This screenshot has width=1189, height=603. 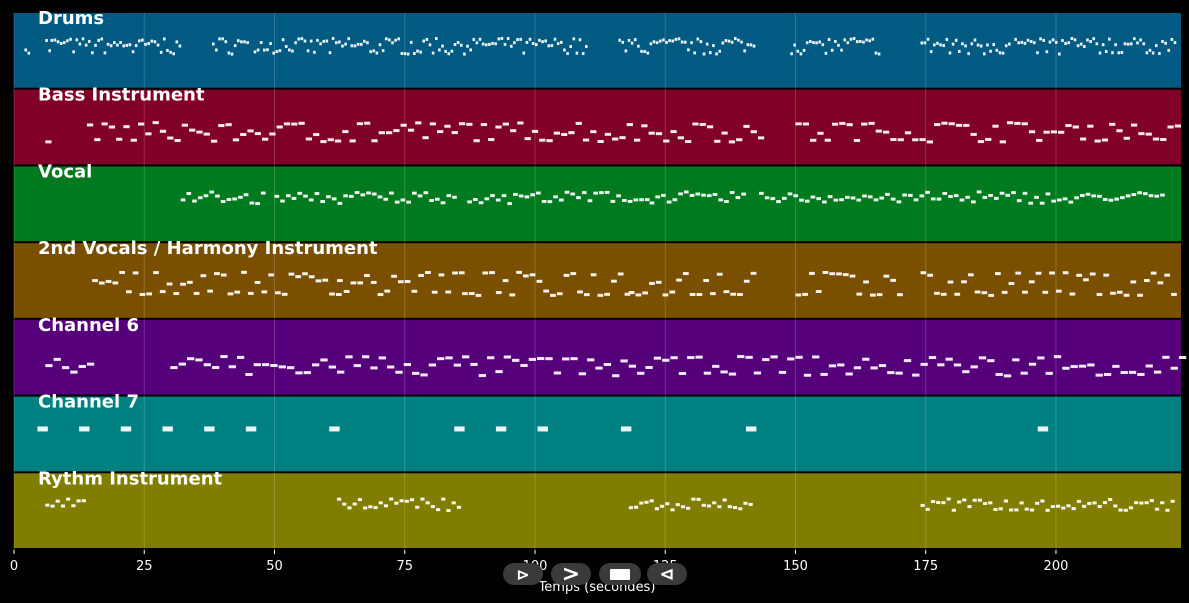 I want to click on next-button: >, so click(x=571, y=574).